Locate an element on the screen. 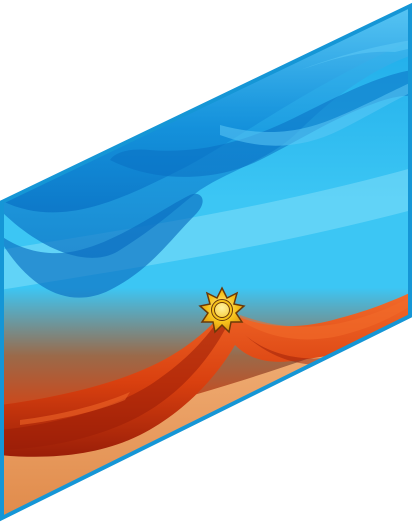 The height and width of the screenshot is (523, 412). blue-drape-fold-left is located at coordinates (102, 245).